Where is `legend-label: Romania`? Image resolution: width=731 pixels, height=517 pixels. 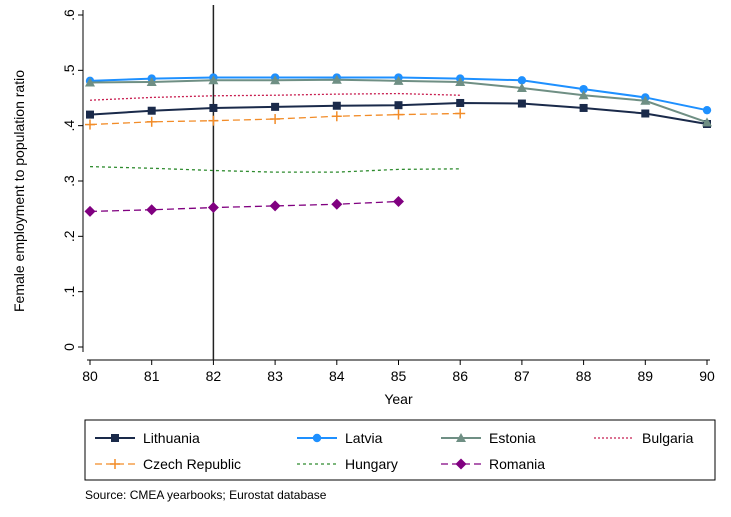
legend-label: Romania is located at coordinates (517, 464).